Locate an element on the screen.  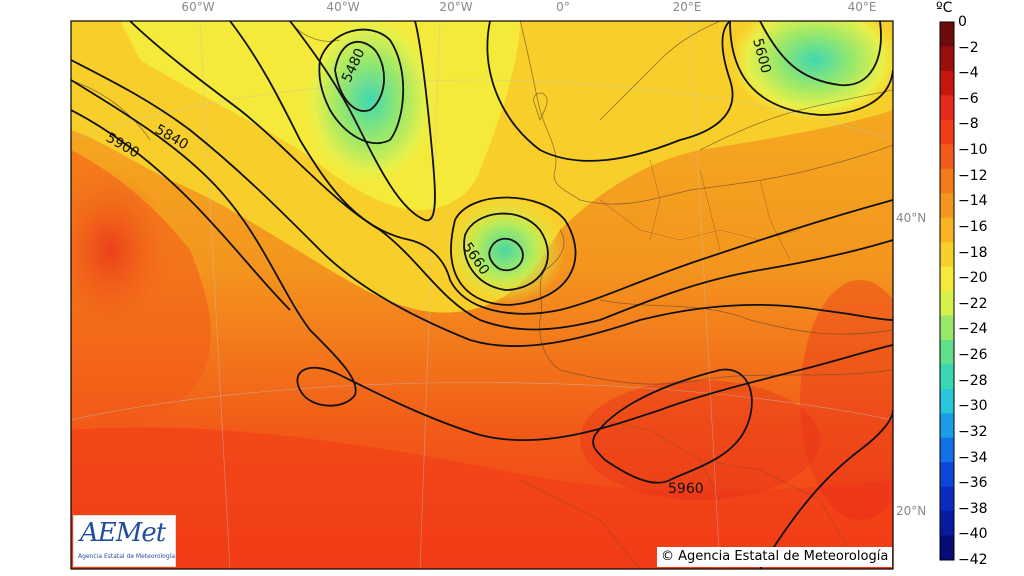
legend-tick-label: −28 is located at coordinates (973, 380).